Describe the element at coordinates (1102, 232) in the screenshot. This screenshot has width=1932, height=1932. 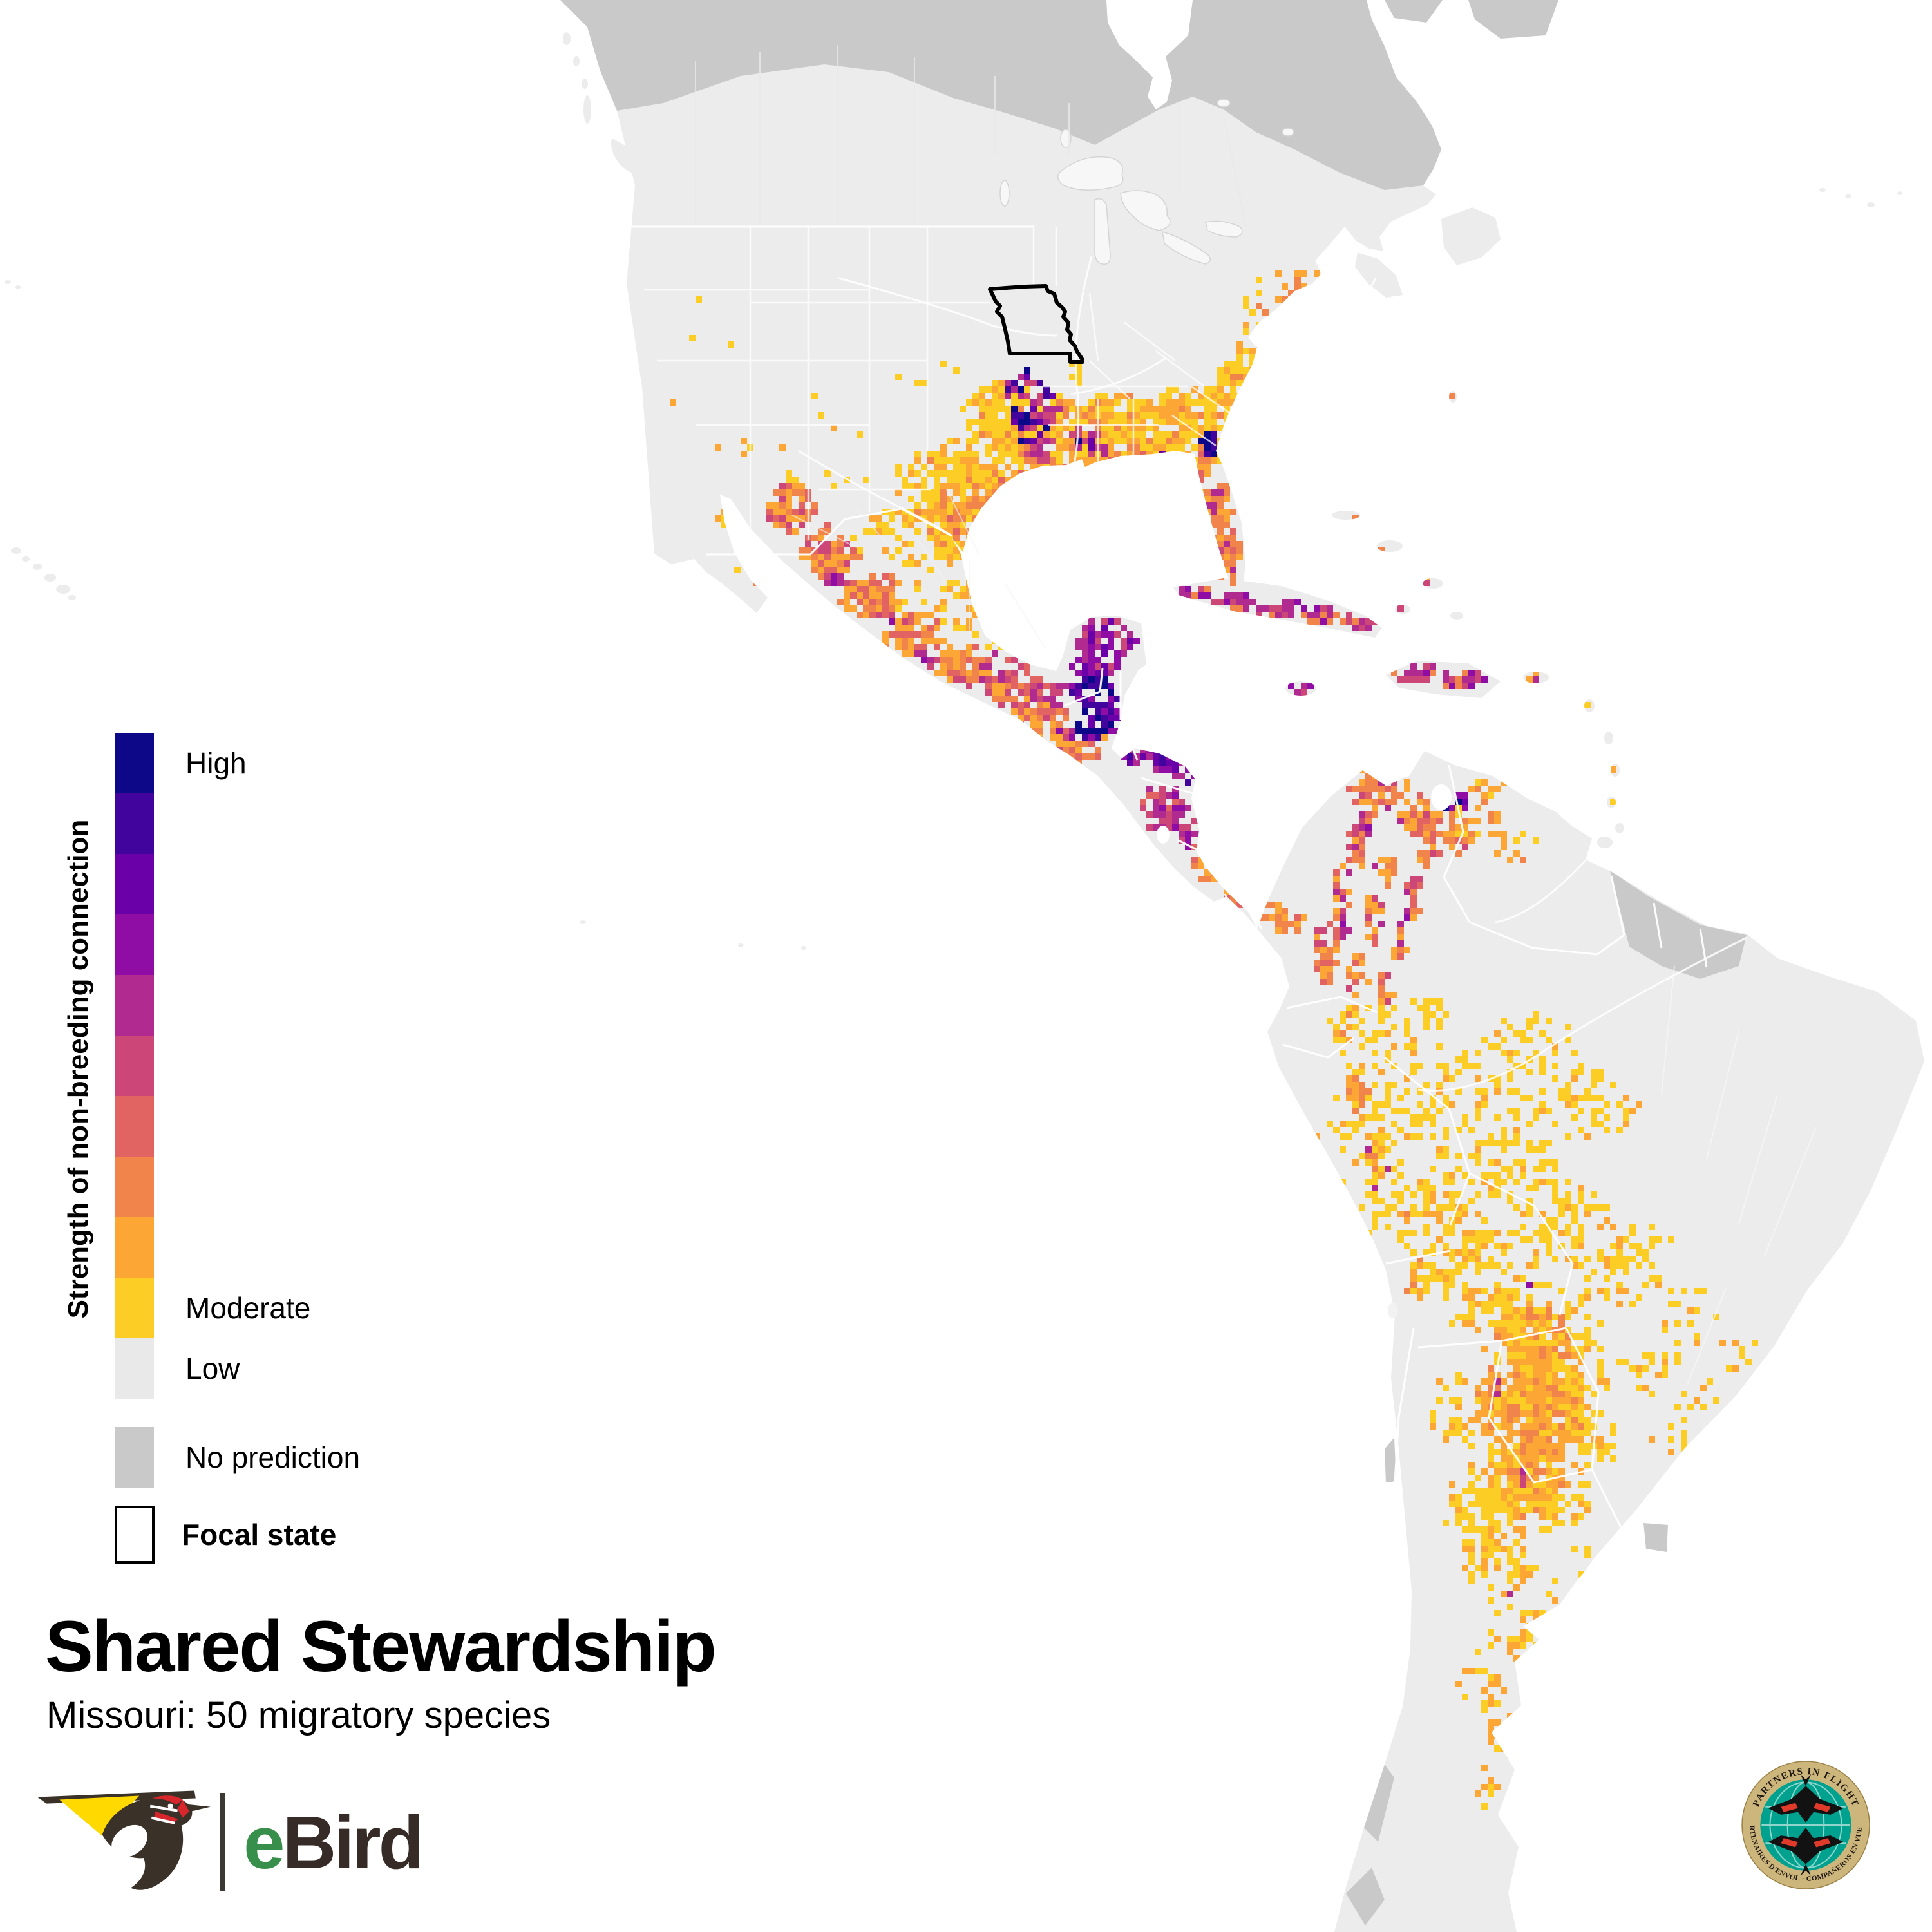
I see `lake-michigan` at that location.